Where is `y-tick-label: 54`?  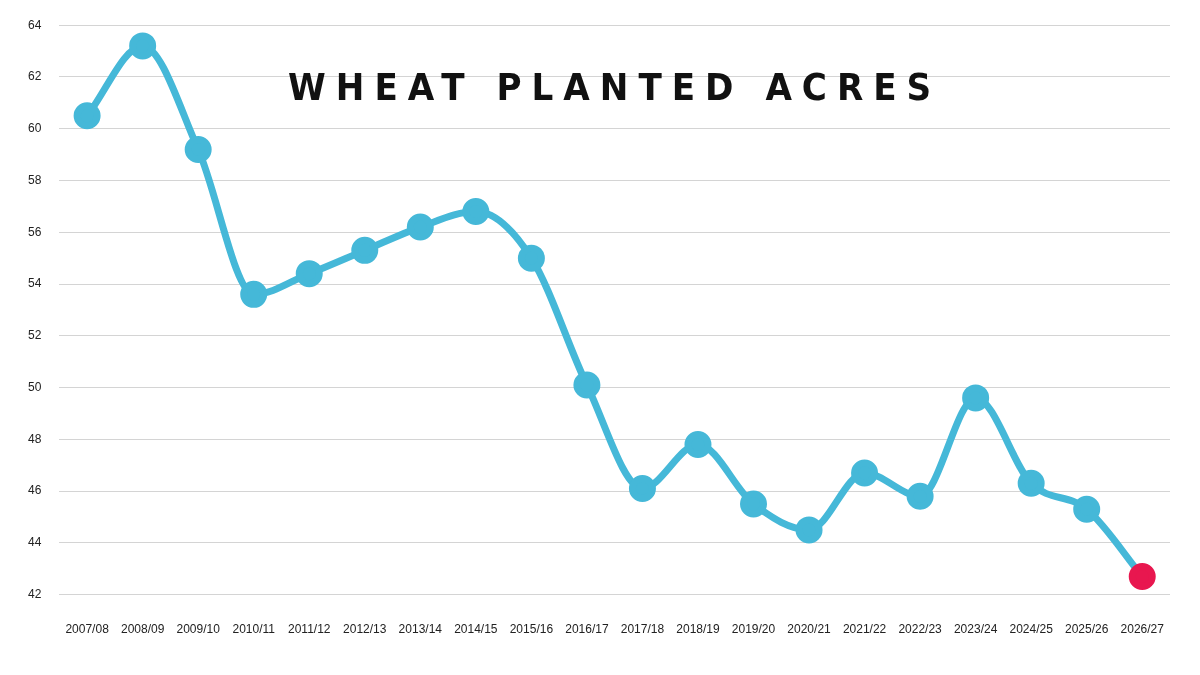
y-tick-label: 54 is located at coordinates (34, 283).